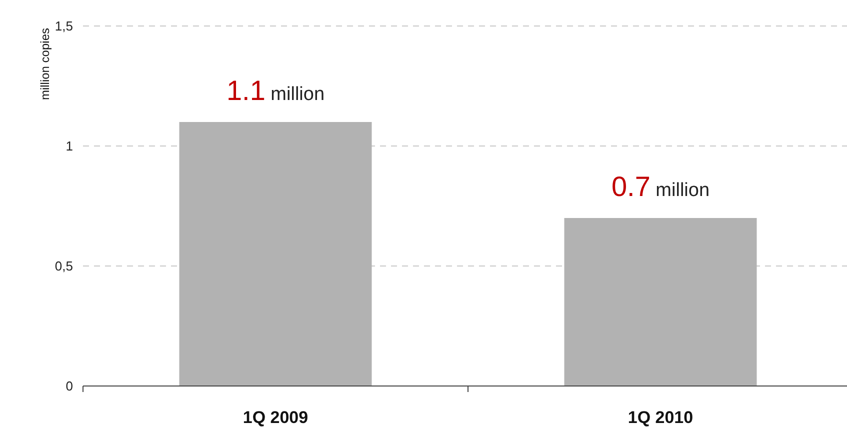 The height and width of the screenshot is (427, 847). I want to click on y-tick-label: 0, so click(69, 386).